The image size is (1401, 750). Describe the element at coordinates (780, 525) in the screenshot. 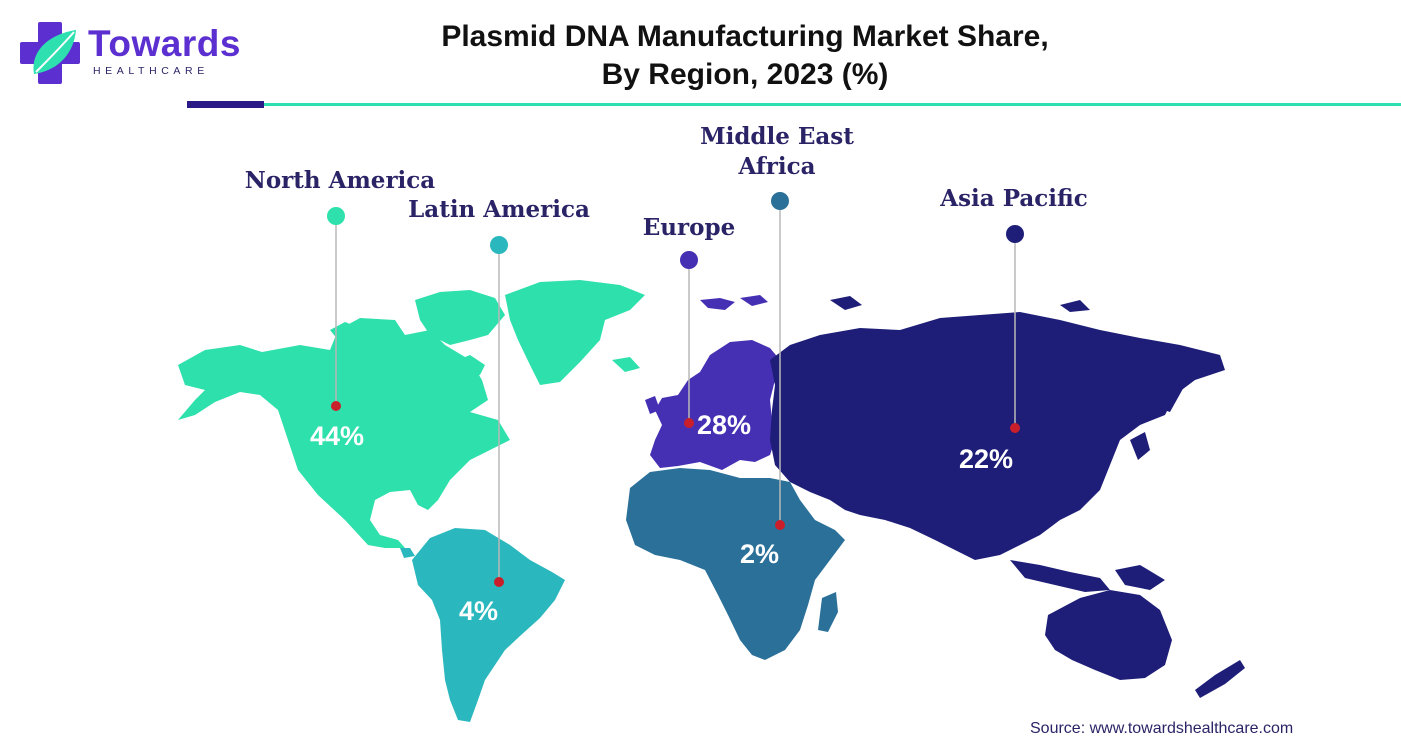

I see `marker-dot-middle-east-africa` at that location.